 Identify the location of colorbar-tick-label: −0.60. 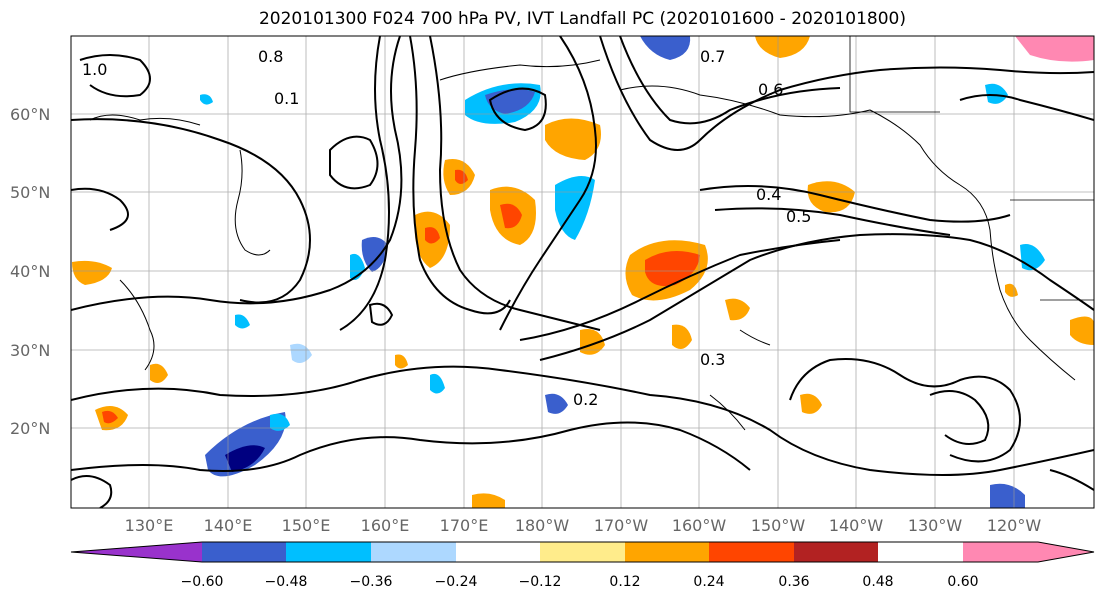
(202, 582).